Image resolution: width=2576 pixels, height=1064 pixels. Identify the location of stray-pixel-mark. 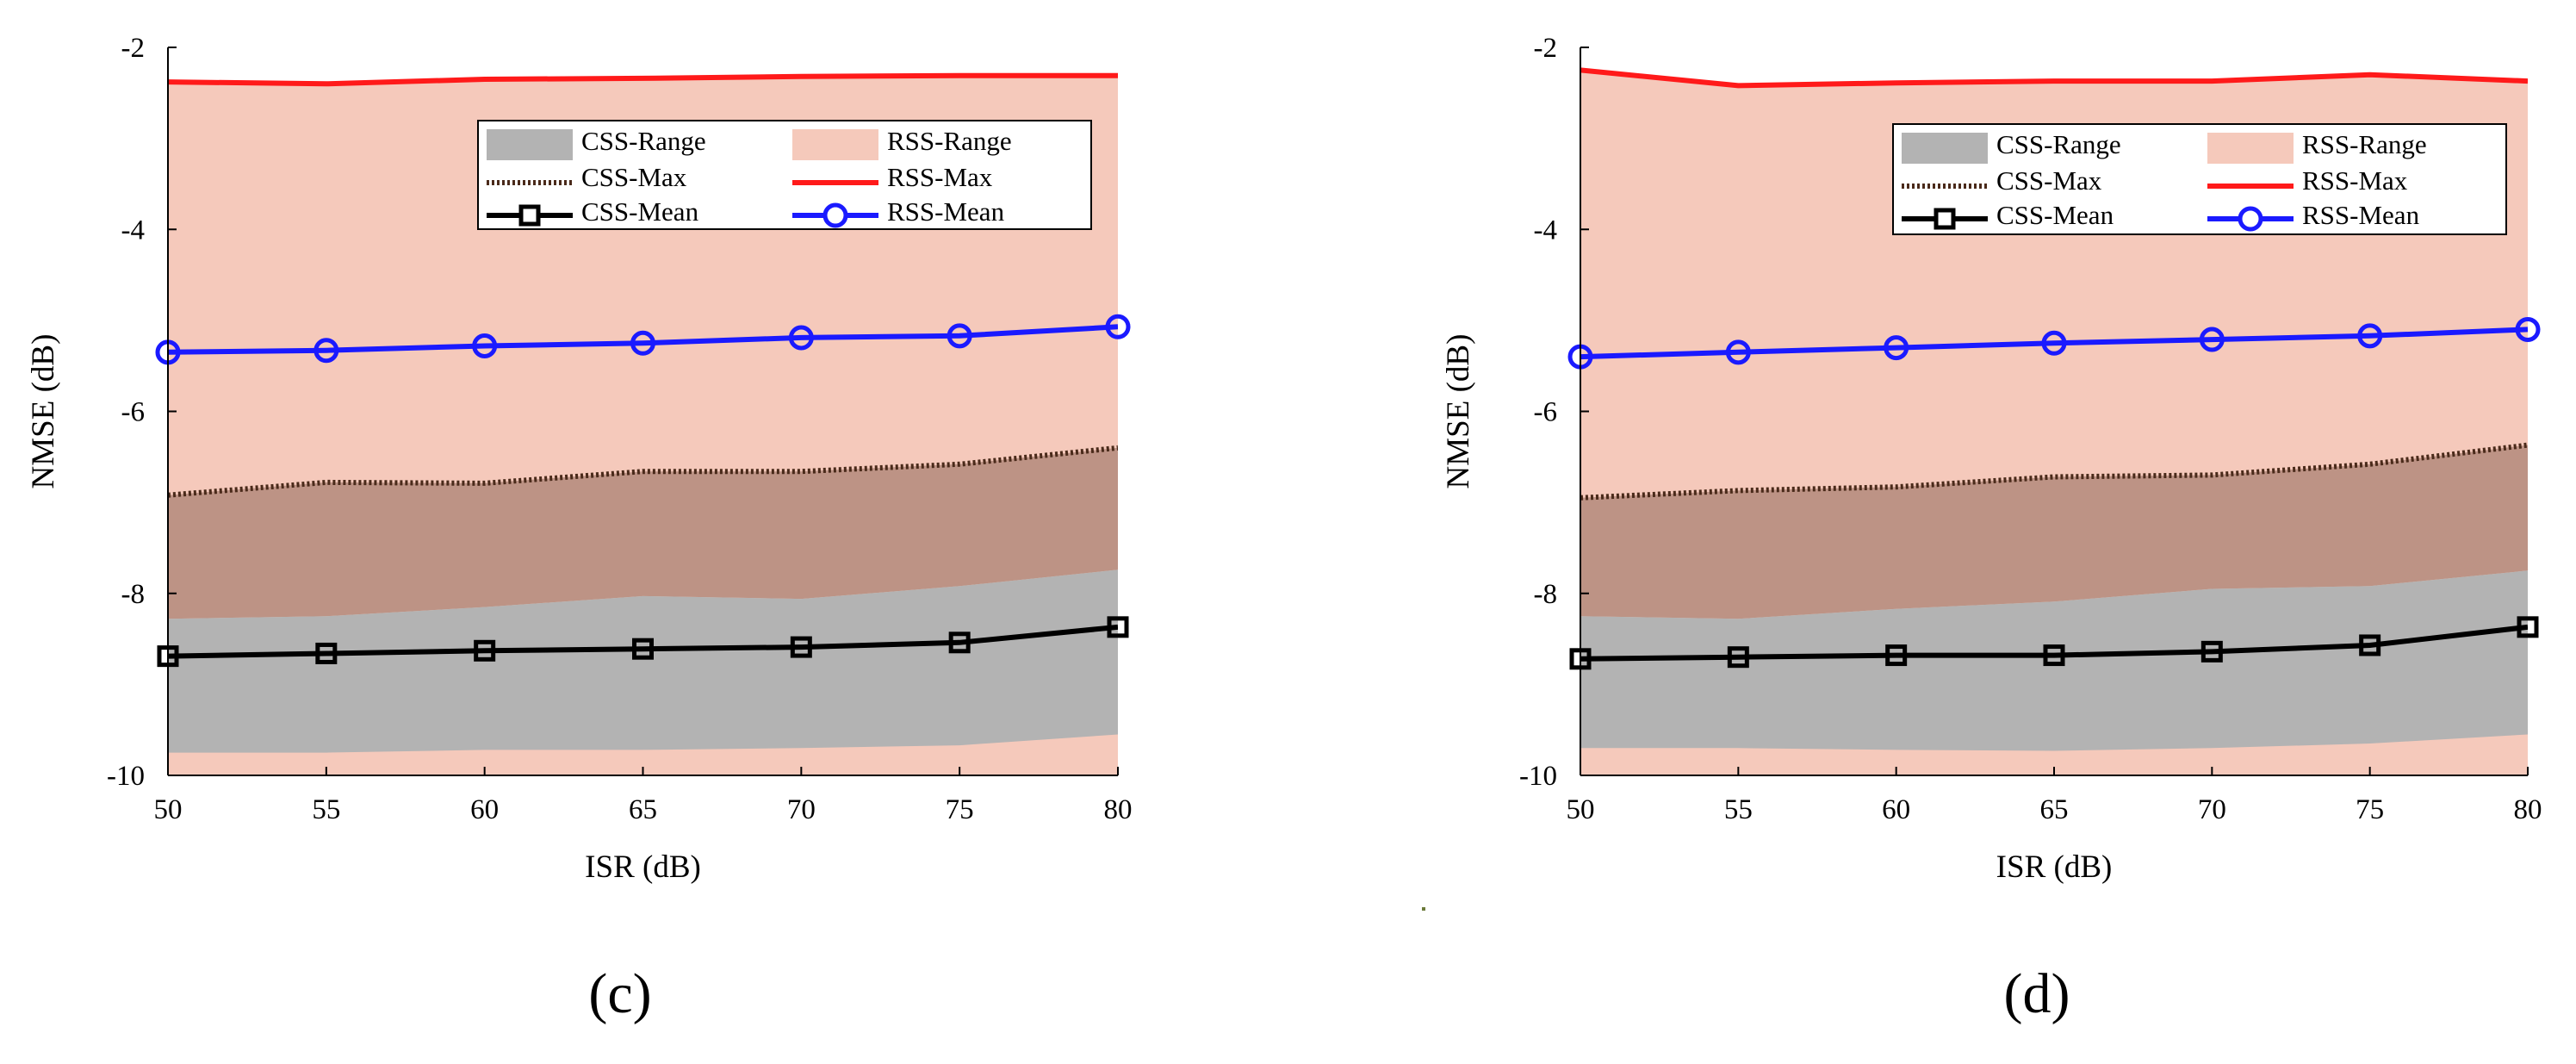
(1424, 909).